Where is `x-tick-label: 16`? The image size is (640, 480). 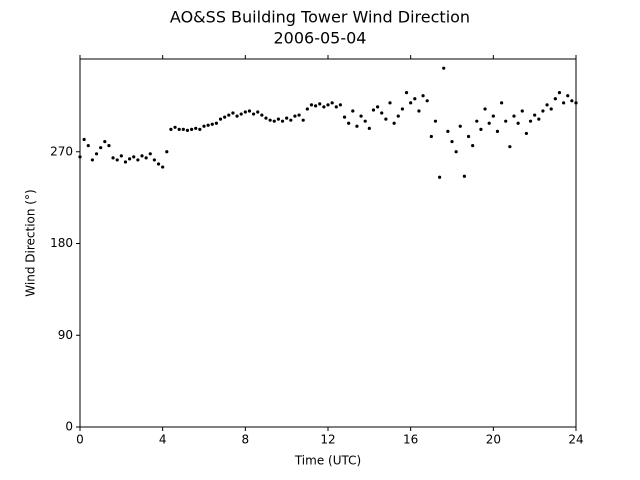
x-tick-label: 16 is located at coordinates (410, 440).